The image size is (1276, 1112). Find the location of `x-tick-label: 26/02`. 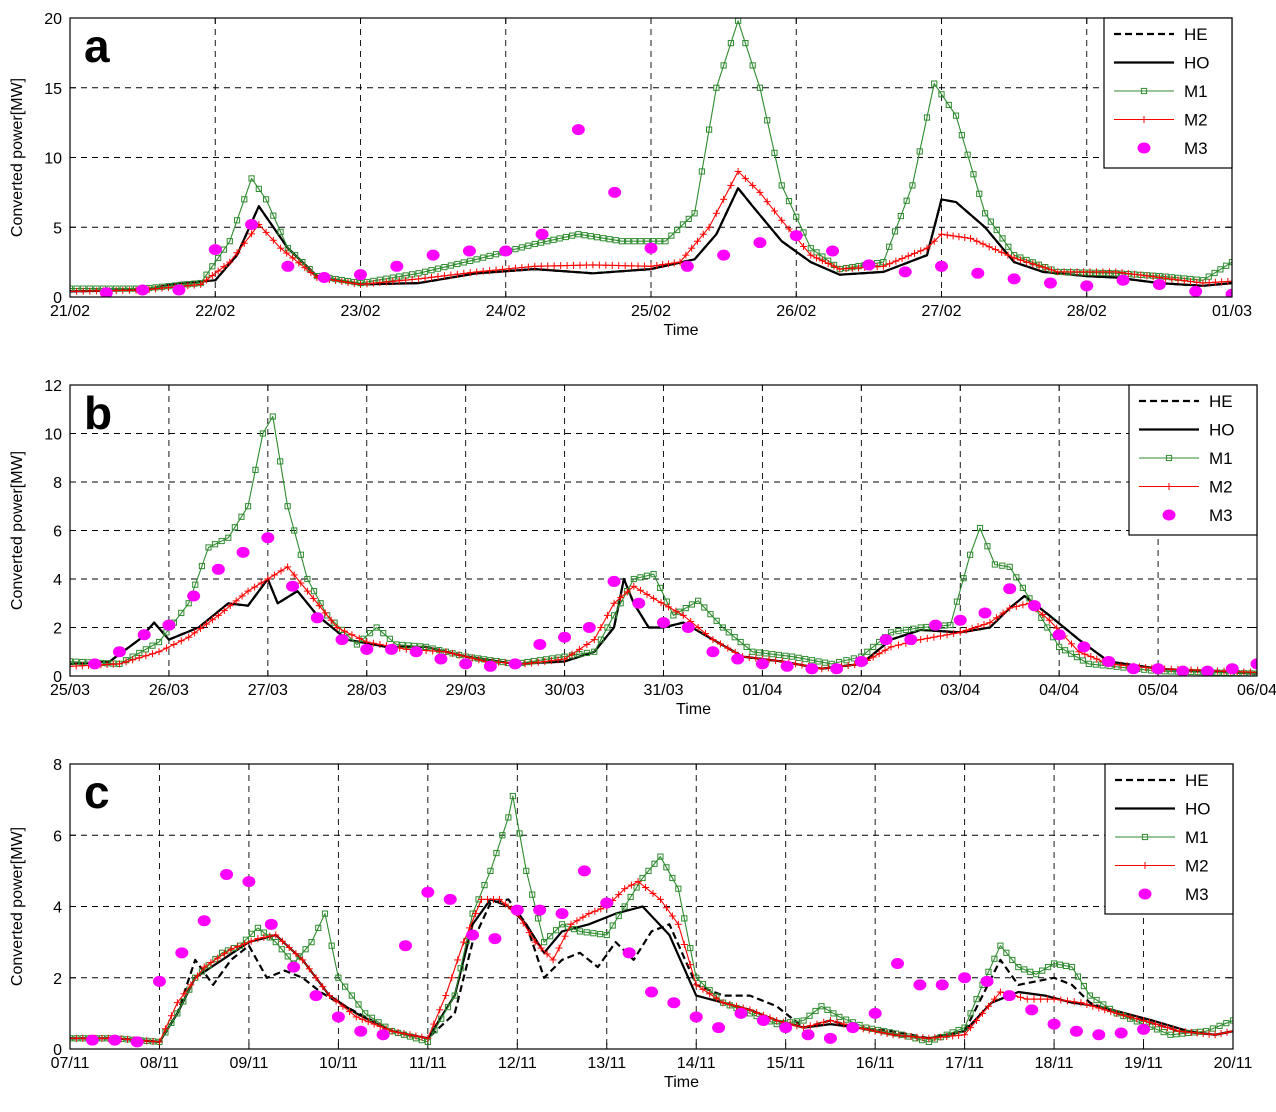

x-tick-label: 26/02 is located at coordinates (796, 311).